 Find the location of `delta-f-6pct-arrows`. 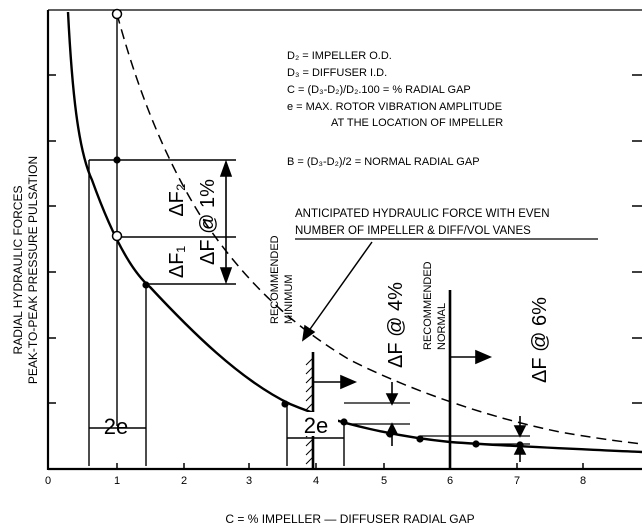

delta-f-6pct-arrows is located at coordinates (520, 439).